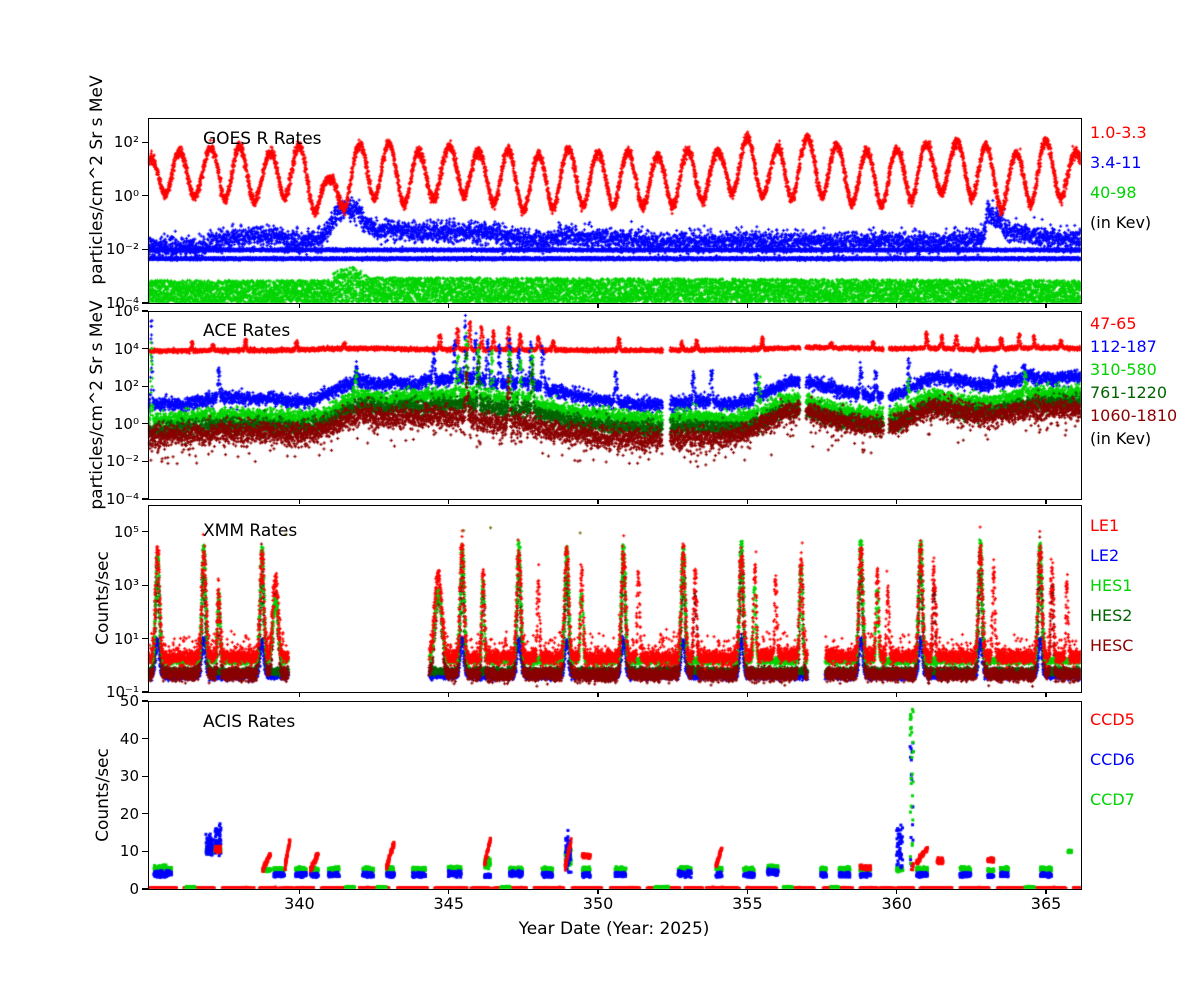  What do you see at coordinates (1118, 132) in the screenshot?
I see `legend-goes-band1: 1.0-3.3` at bounding box center [1118, 132].